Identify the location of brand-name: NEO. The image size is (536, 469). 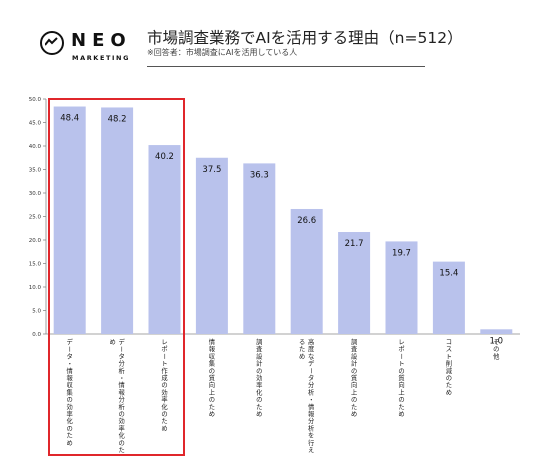
(101, 40).